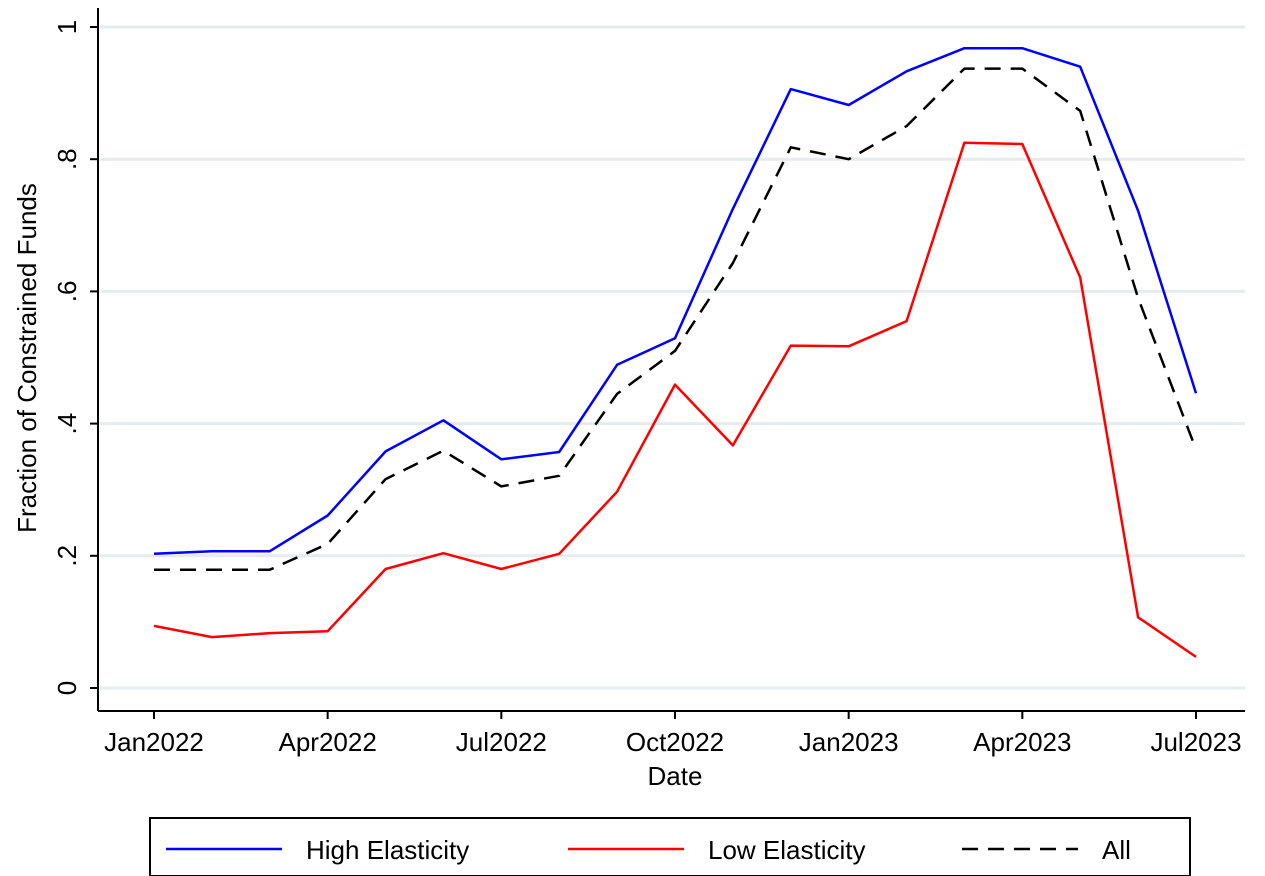 This screenshot has width=1265, height=876. What do you see at coordinates (67, 27) in the screenshot?
I see `y-tick-label: 1` at bounding box center [67, 27].